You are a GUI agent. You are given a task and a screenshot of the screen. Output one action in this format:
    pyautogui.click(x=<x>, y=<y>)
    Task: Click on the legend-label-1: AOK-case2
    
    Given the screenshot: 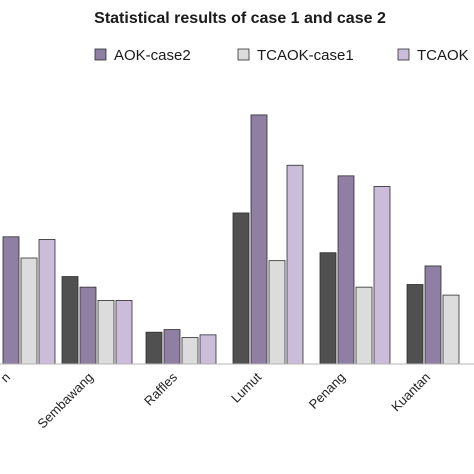 What is the action you would take?
    pyautogui.click(x=152, y=55)
    